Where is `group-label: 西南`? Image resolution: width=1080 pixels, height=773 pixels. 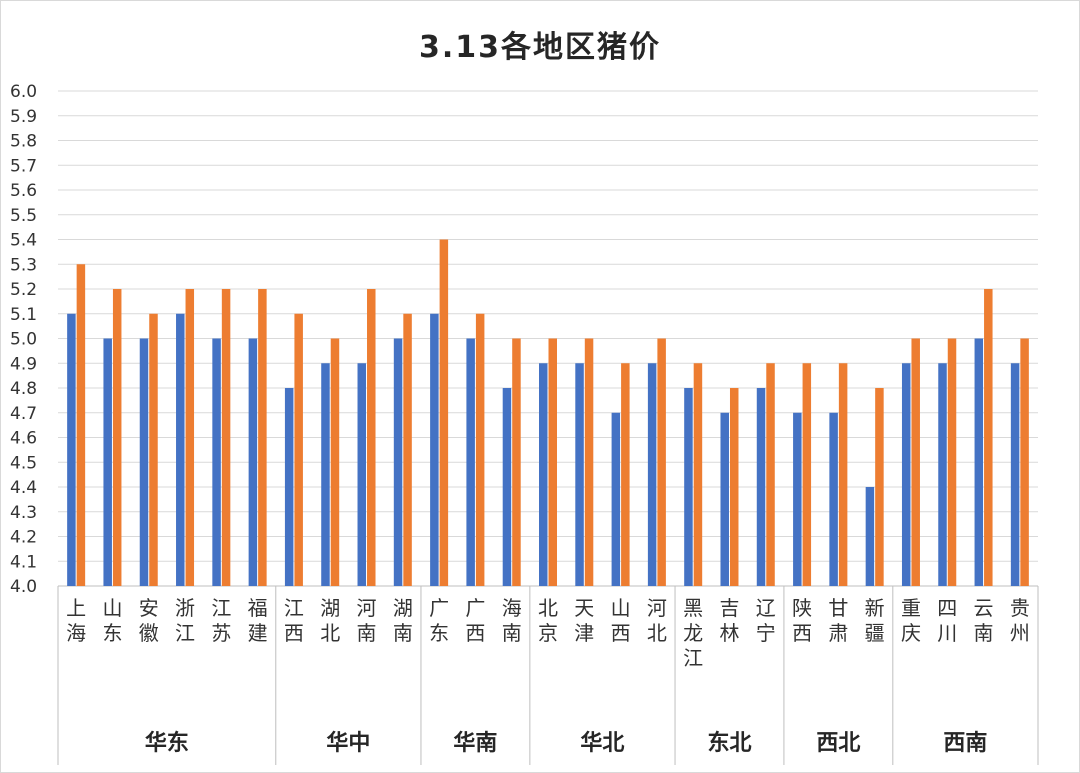 group-label: 西南 is located at coordinates (965, 743).